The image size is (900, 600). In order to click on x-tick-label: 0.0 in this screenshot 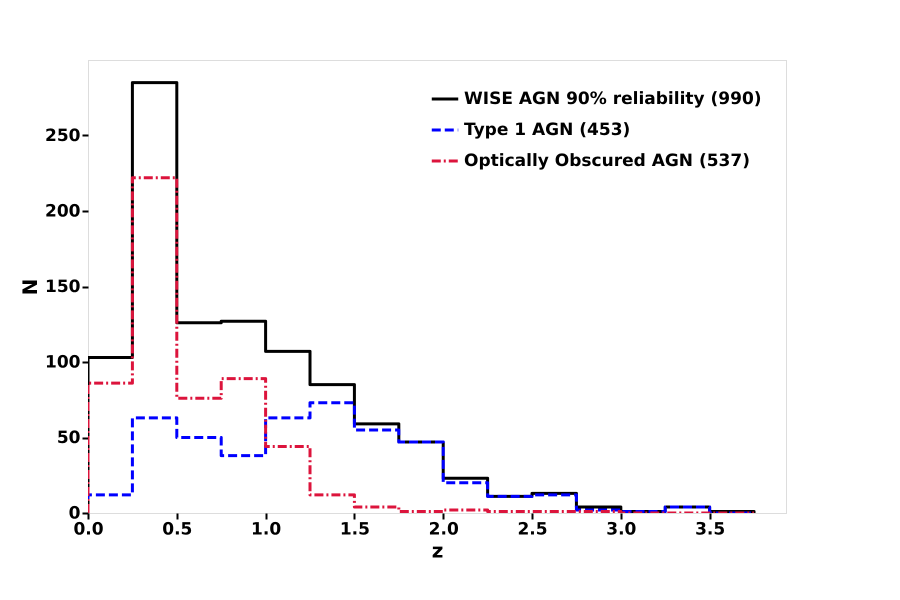, I will do `click(88, 530)`.